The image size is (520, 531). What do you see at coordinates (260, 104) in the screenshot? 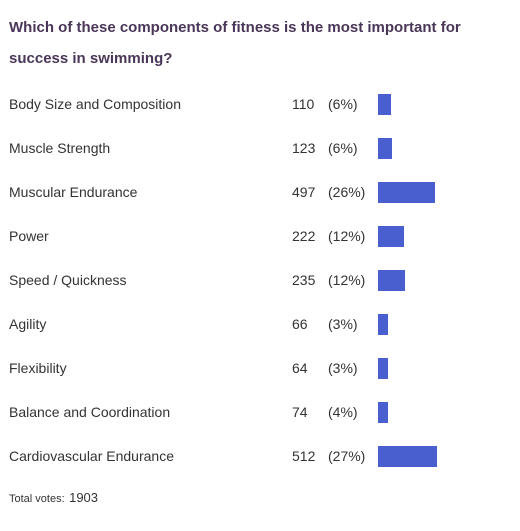
I see `result-row: Body Size and Composition 110 (6%)` at bounding box center [260, 104].